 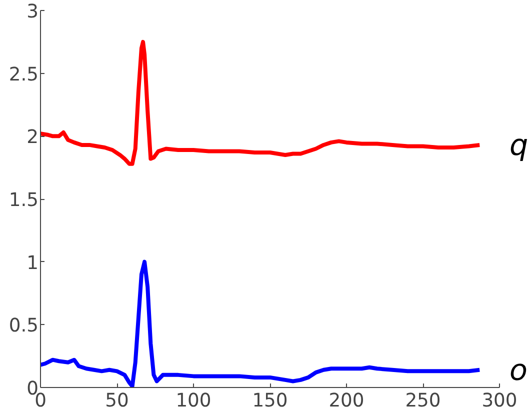 I want to click on series-label: q, so click(x=519, y=145).